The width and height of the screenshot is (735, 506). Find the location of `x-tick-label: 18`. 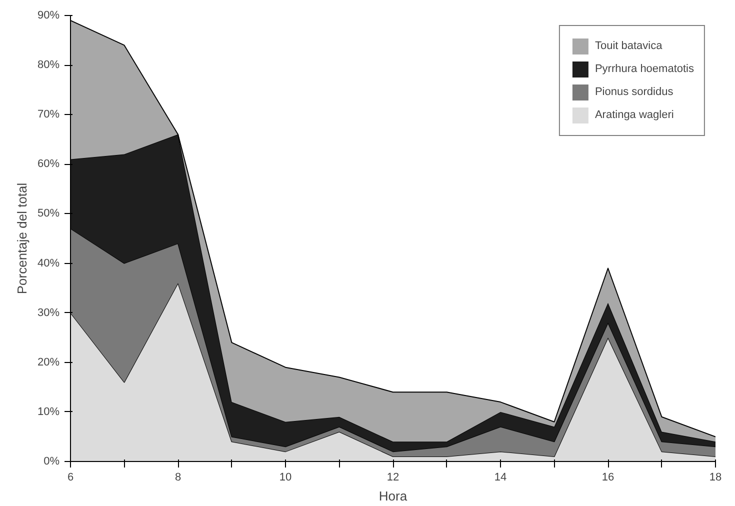

x-tick-label: 18 is located at coordinates (715, 478).